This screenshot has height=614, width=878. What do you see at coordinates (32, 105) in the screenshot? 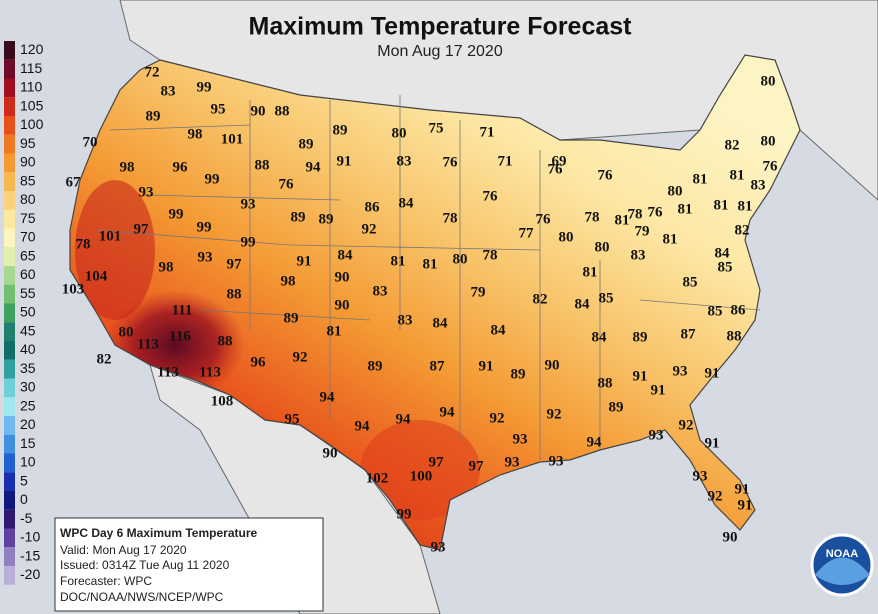
I see `legend-label: 105` at bounding box center [32, 105].